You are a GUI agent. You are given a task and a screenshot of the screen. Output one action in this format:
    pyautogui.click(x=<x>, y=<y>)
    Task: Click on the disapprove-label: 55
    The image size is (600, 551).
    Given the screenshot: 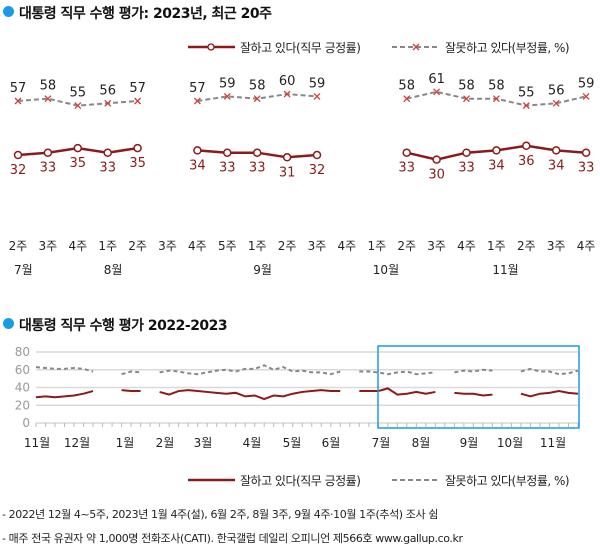 What is the action you would take?
    pyautogui.click(x=526, y=93)
    